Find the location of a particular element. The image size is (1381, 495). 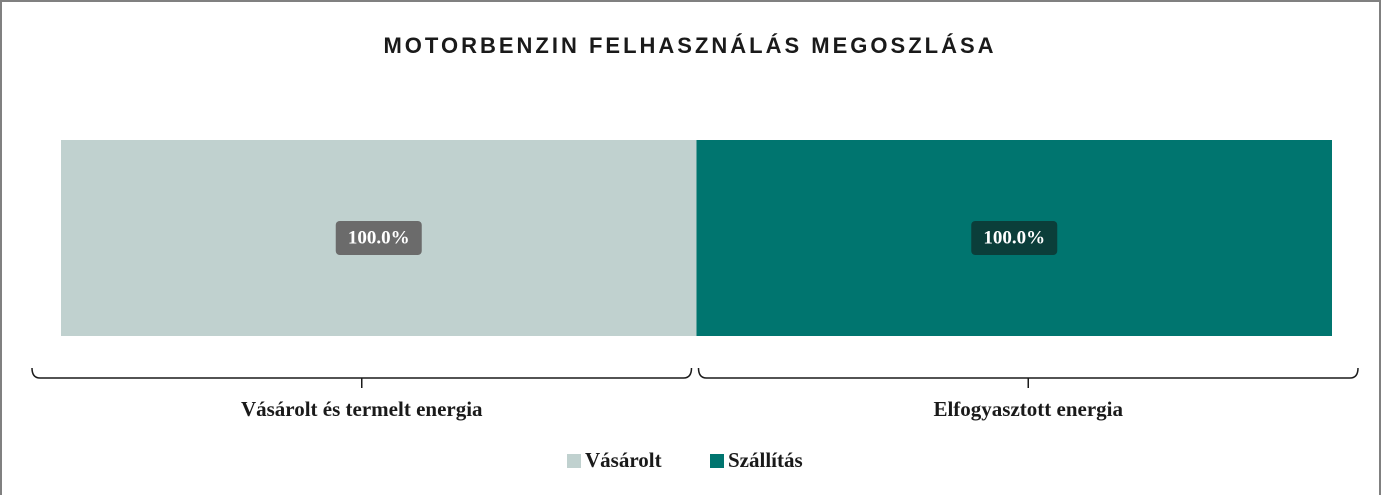

x-tick-label: Elfogyasztott energia is located at coordinates (1028, 409).